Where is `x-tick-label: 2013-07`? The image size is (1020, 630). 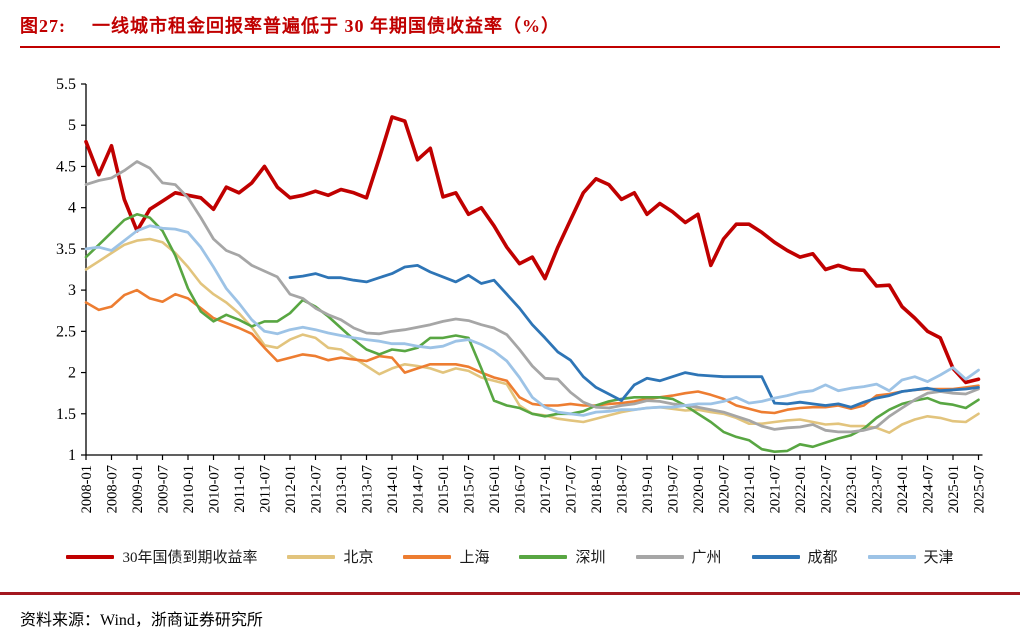
x-tick-label: 2013-07 is located at coordinates (368, 489).